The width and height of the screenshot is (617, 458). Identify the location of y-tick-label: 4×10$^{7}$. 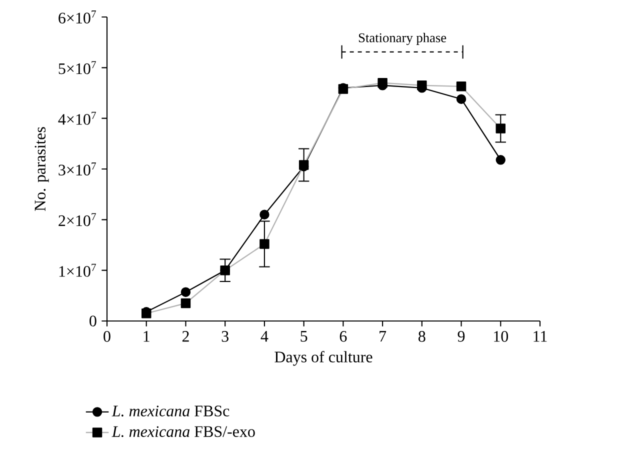
(77, 118).